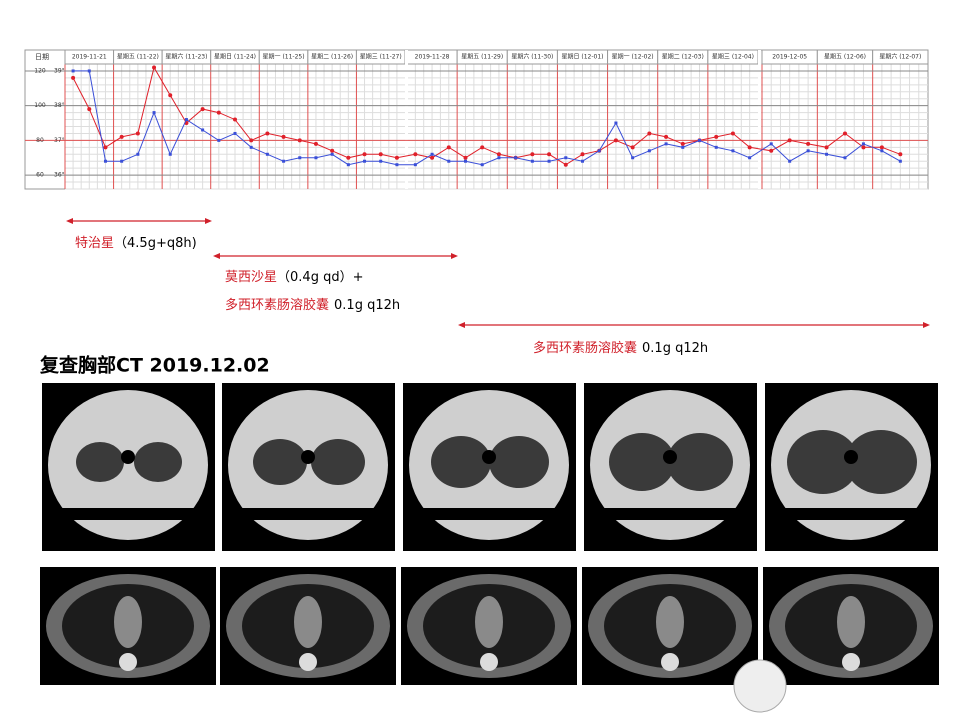  What do you see at coordinates (486, 116) in the screenshot?
I see `series-line` at bounding box center [486, 116].